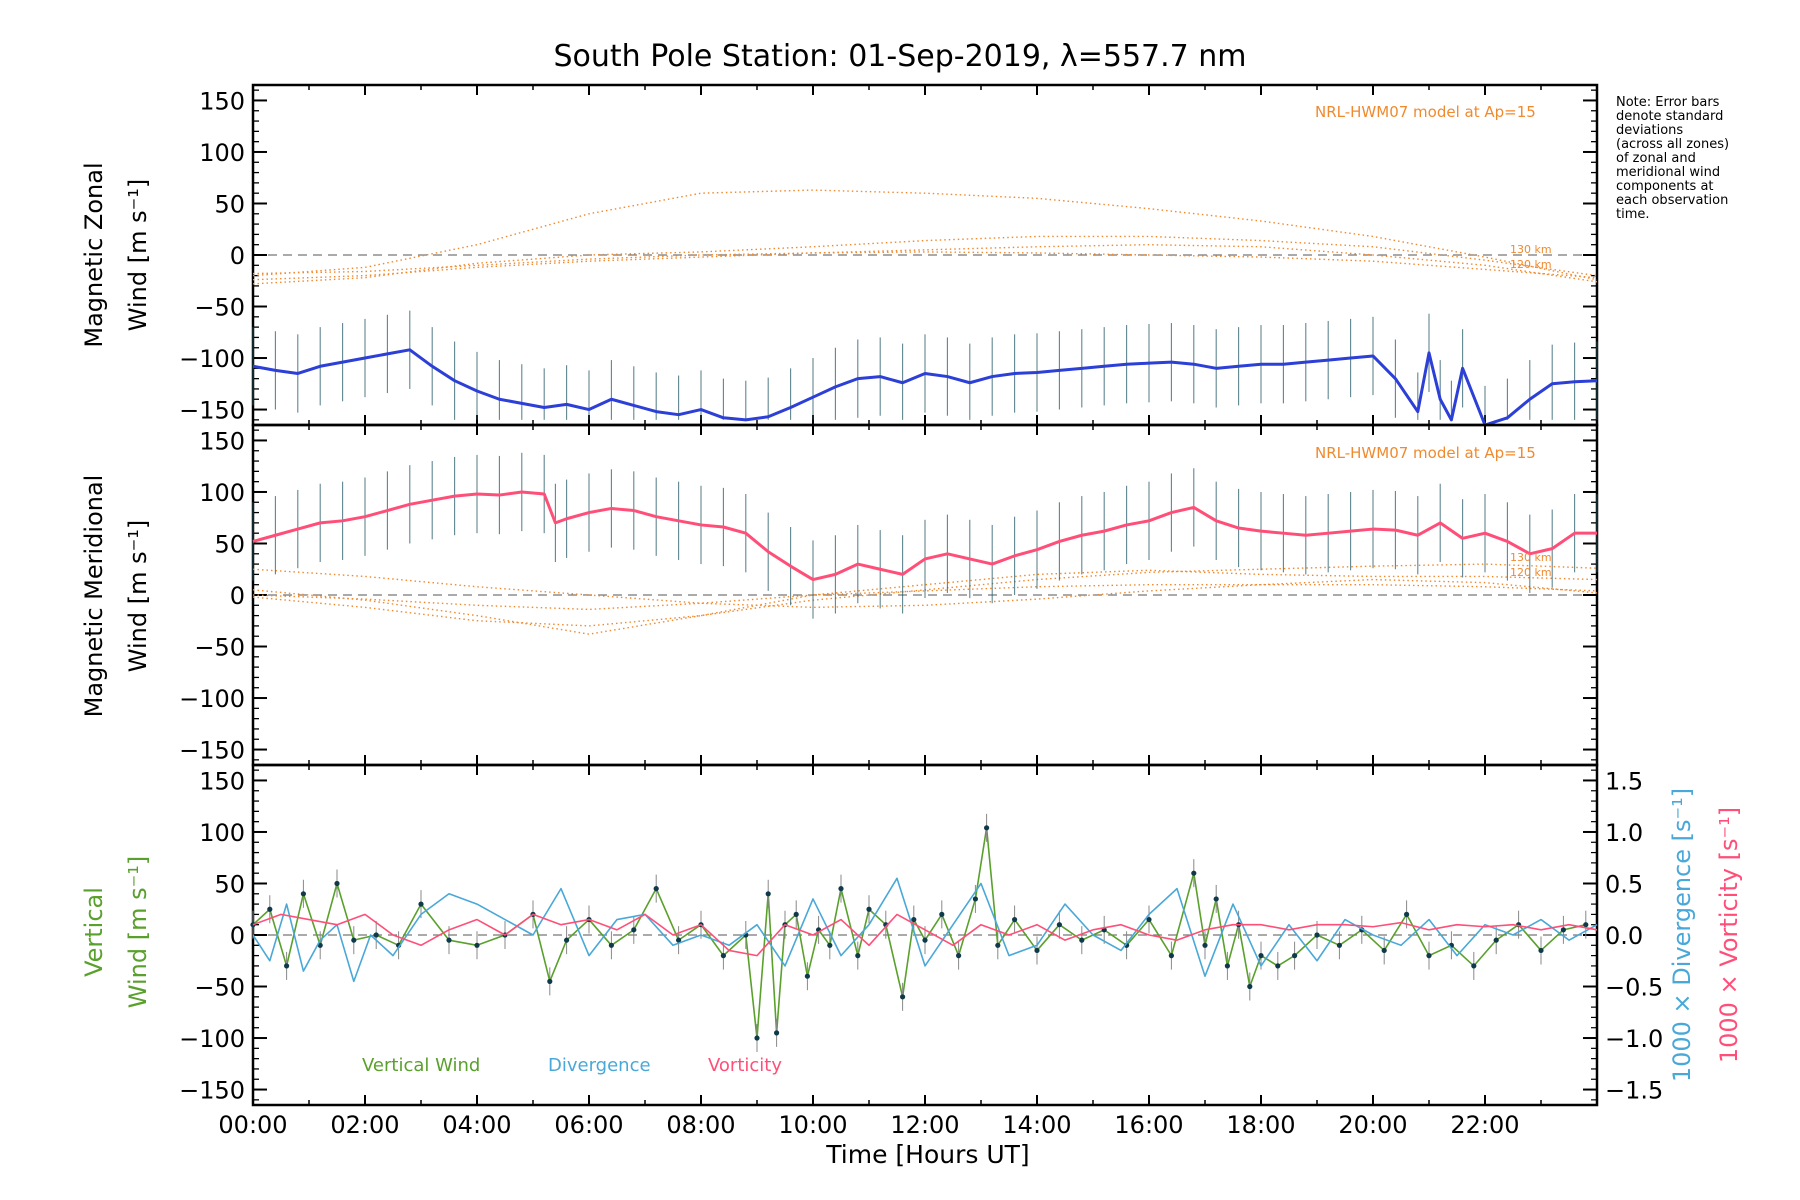 This screenshot has height=1200, width=1800. What do you see at coordinates (116, 254) in the screenshot?
I see `zonal-ylabel: Magnetic Zonal Wind [m s⁻¹]` at bounding box center [116, 254].